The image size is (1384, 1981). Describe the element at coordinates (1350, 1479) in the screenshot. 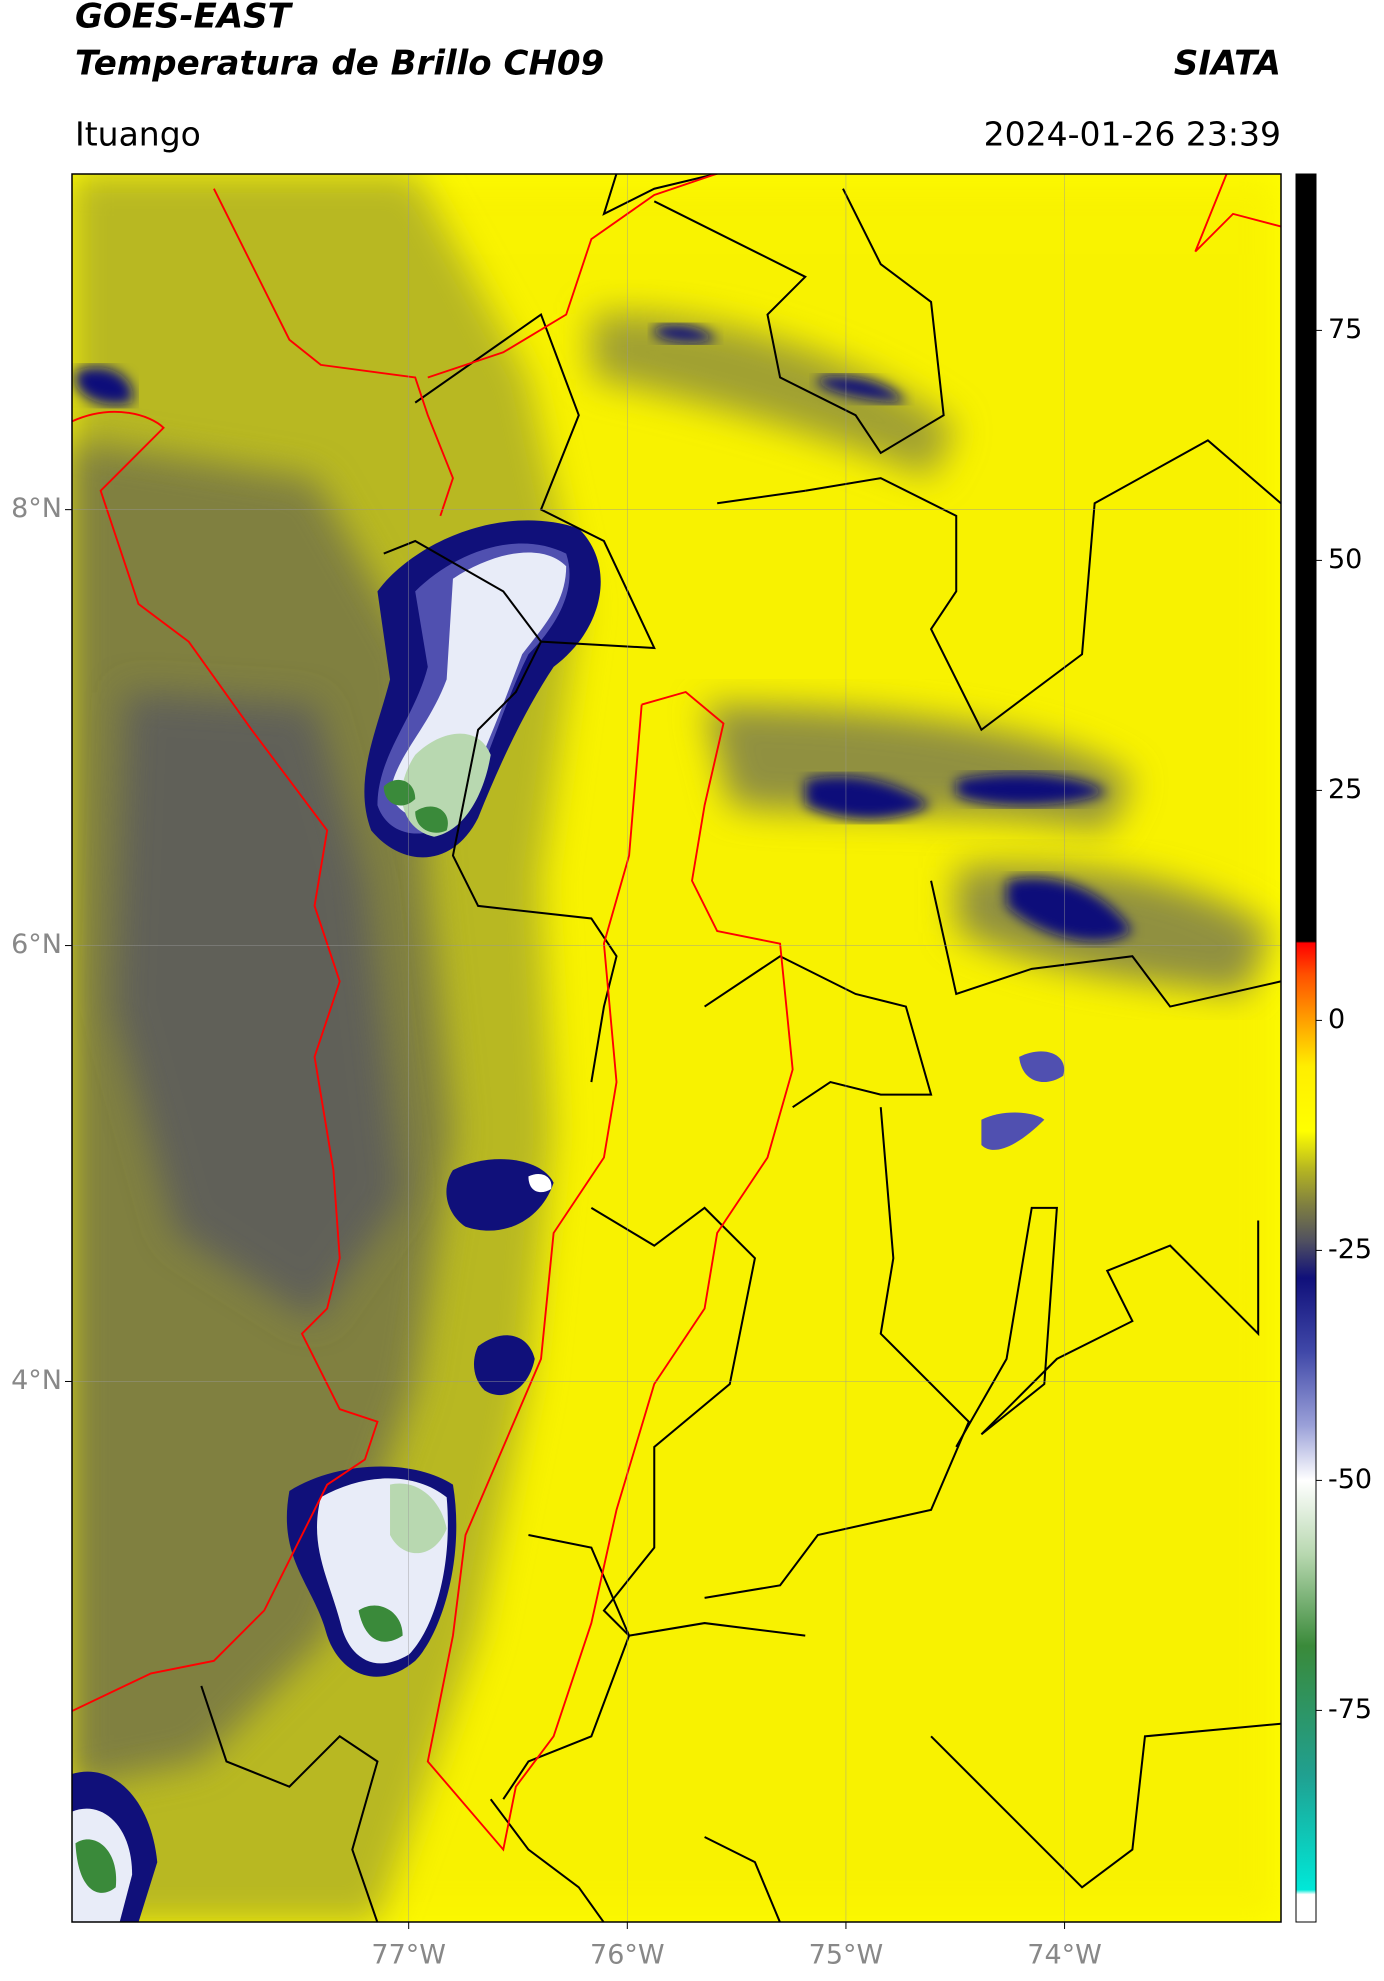

I see `colorbar-tick-label: -50` at that location.